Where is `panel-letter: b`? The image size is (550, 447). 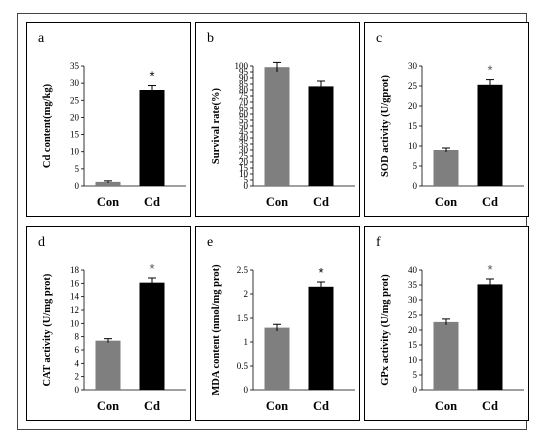
panel-letter: b is located at coordinates (210, 38).